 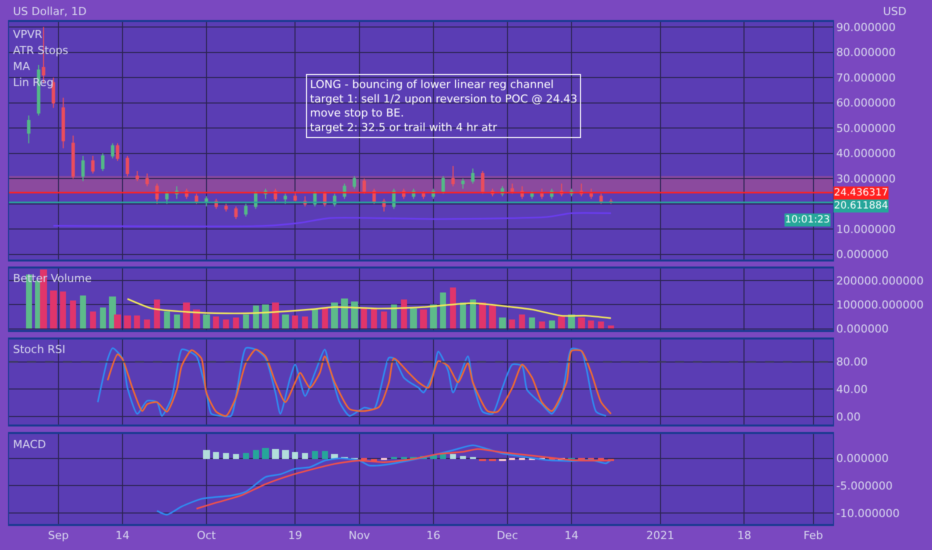 I want to click on x-tick-label: Oct, so click(x=206, y=535).